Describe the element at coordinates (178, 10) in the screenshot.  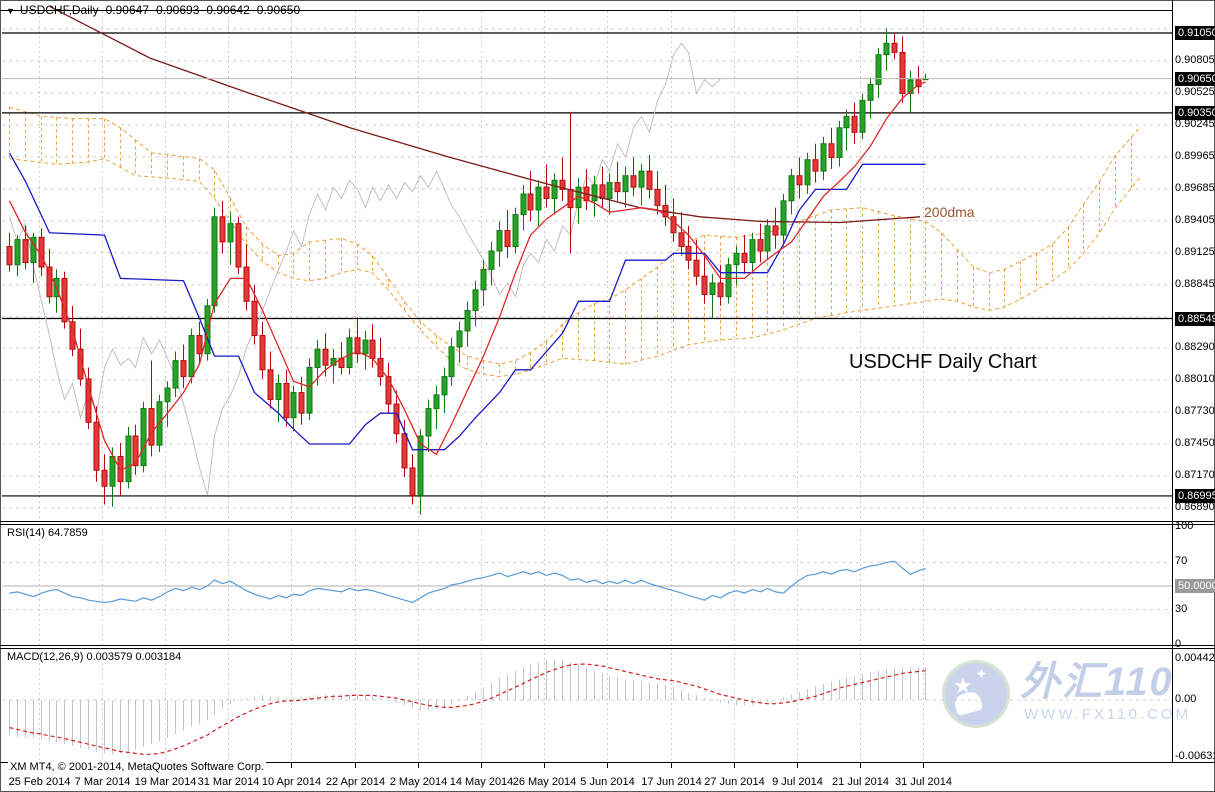
I see `ohlc-high: 0.90693` at that location.